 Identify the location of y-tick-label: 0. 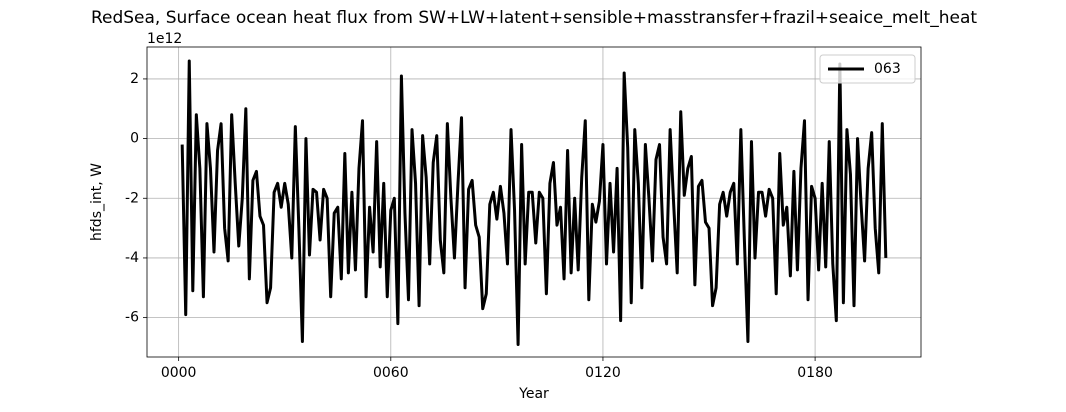
(134, 139).